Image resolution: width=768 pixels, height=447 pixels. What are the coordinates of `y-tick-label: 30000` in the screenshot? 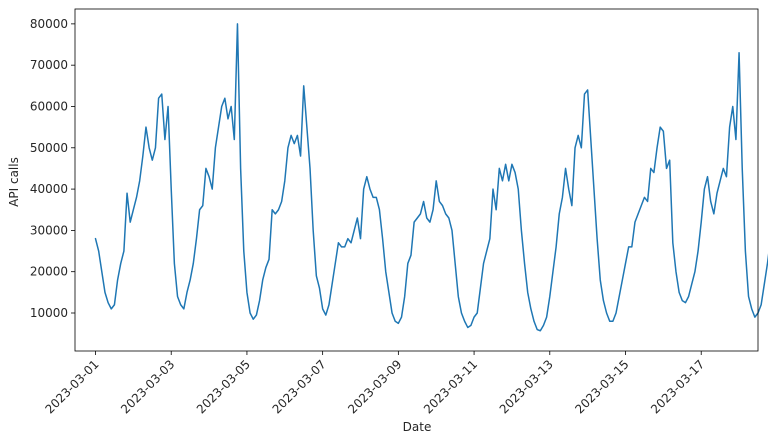 It's located at (49, 230).